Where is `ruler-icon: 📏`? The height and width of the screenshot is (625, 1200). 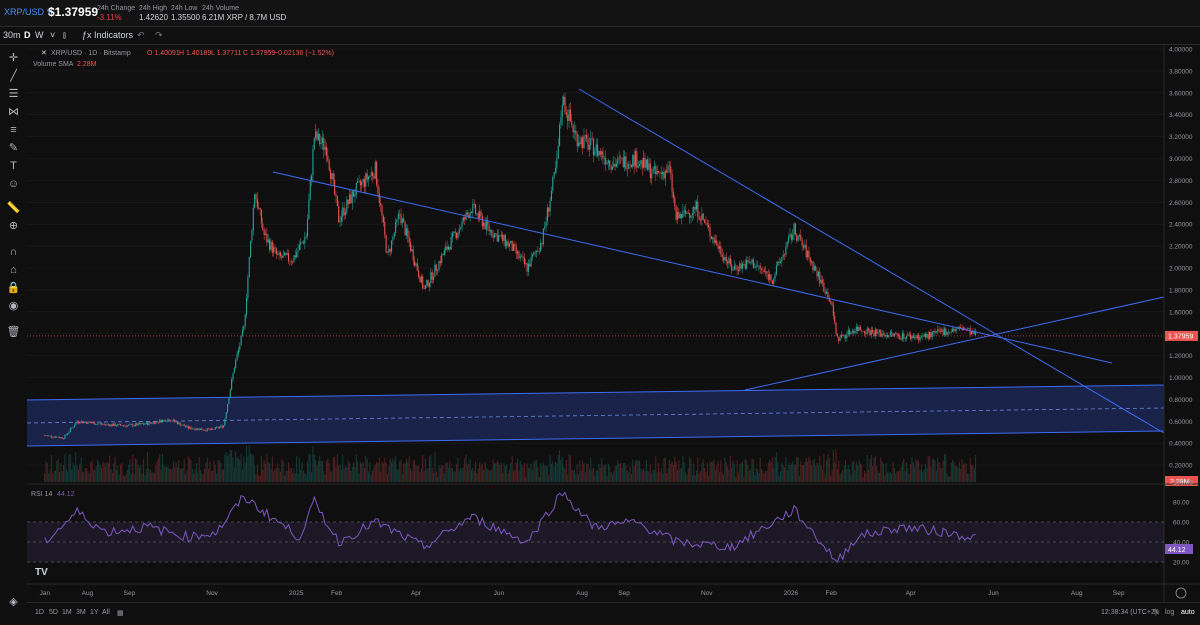 ruler-icon: 📏 is located at coordinates (13, 208).